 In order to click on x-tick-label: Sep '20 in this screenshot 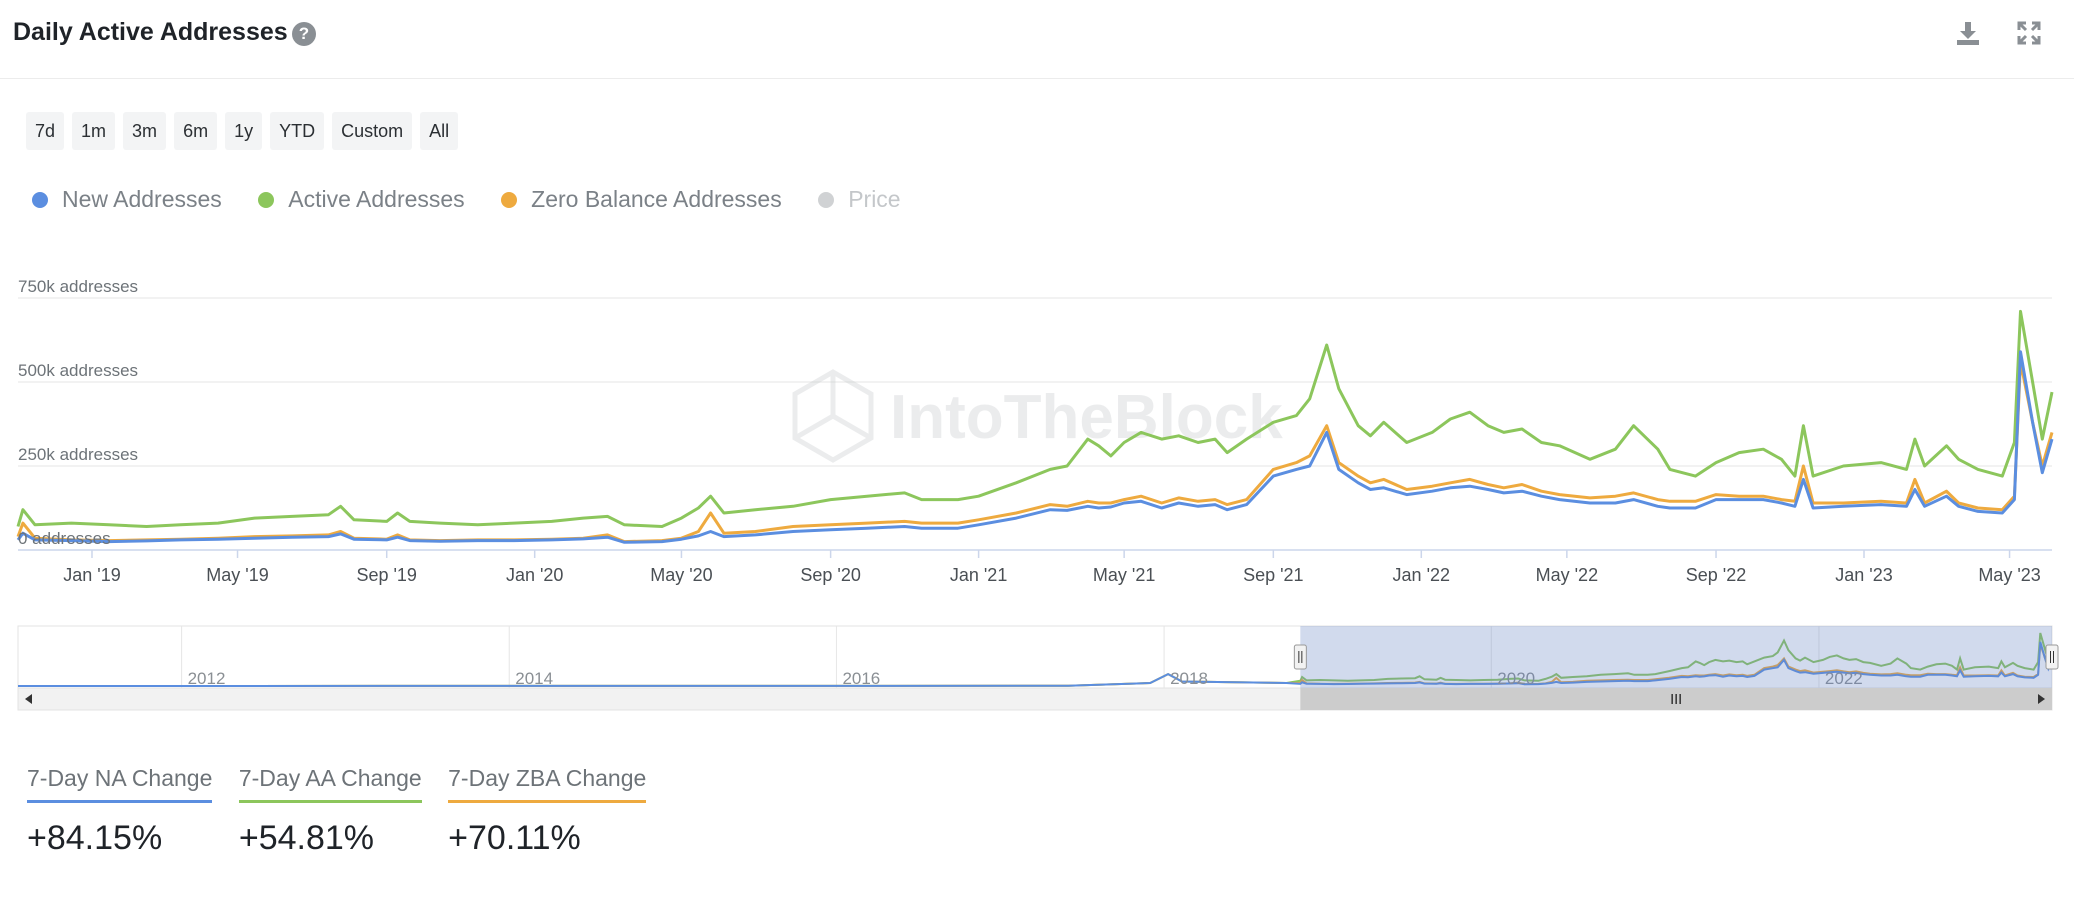, I will do `click(830, 575)`.